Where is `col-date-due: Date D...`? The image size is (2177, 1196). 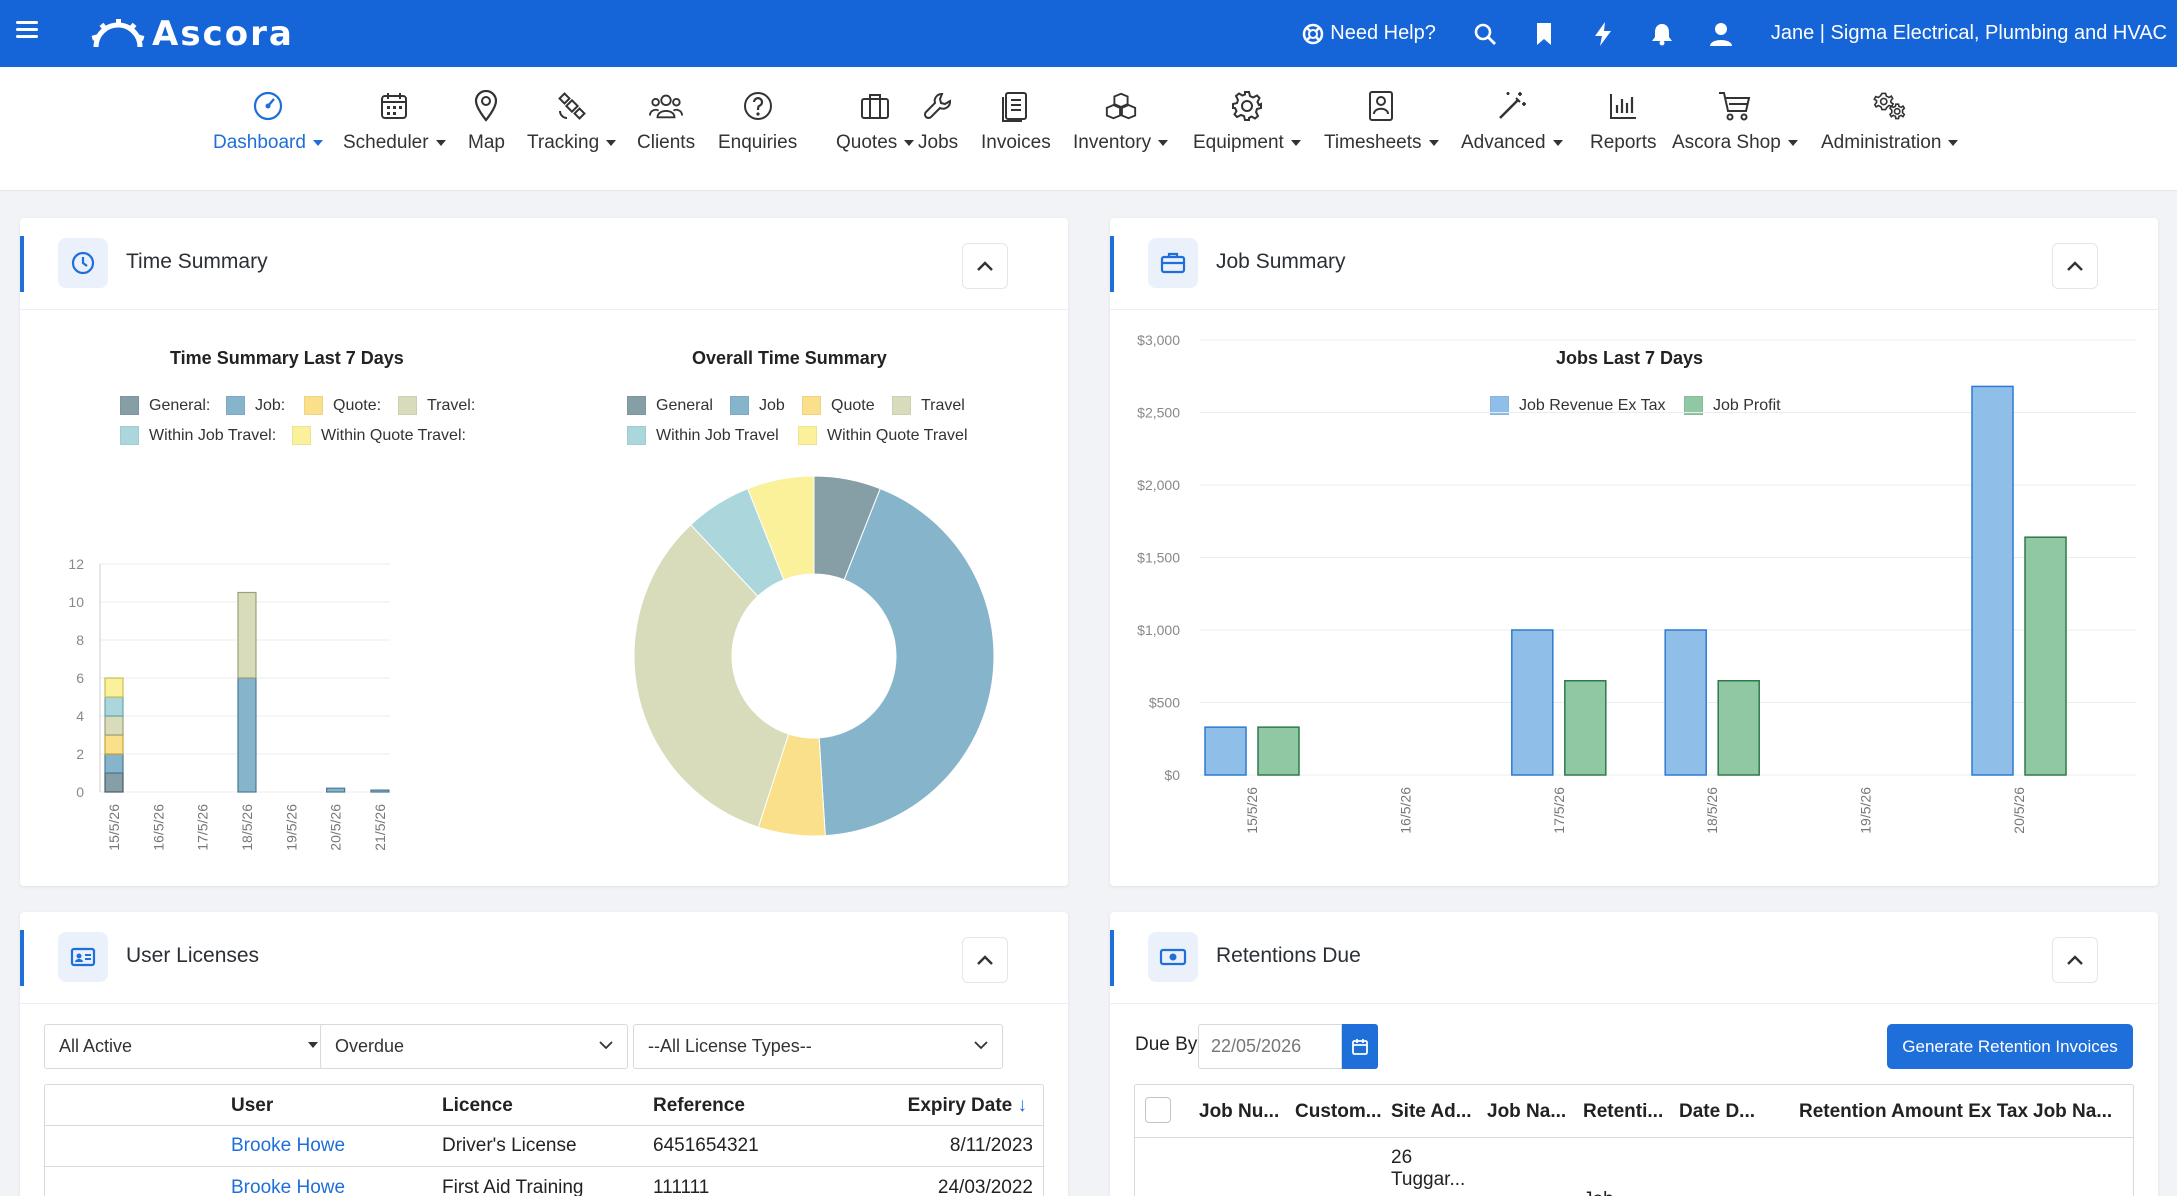
col-date-due: Date D... is located at coordinates (1717, 1111).